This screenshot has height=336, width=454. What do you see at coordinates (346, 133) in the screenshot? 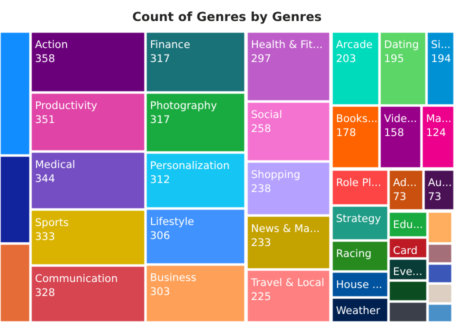
I see `data-label: 178` at bounding box center [346, 133].